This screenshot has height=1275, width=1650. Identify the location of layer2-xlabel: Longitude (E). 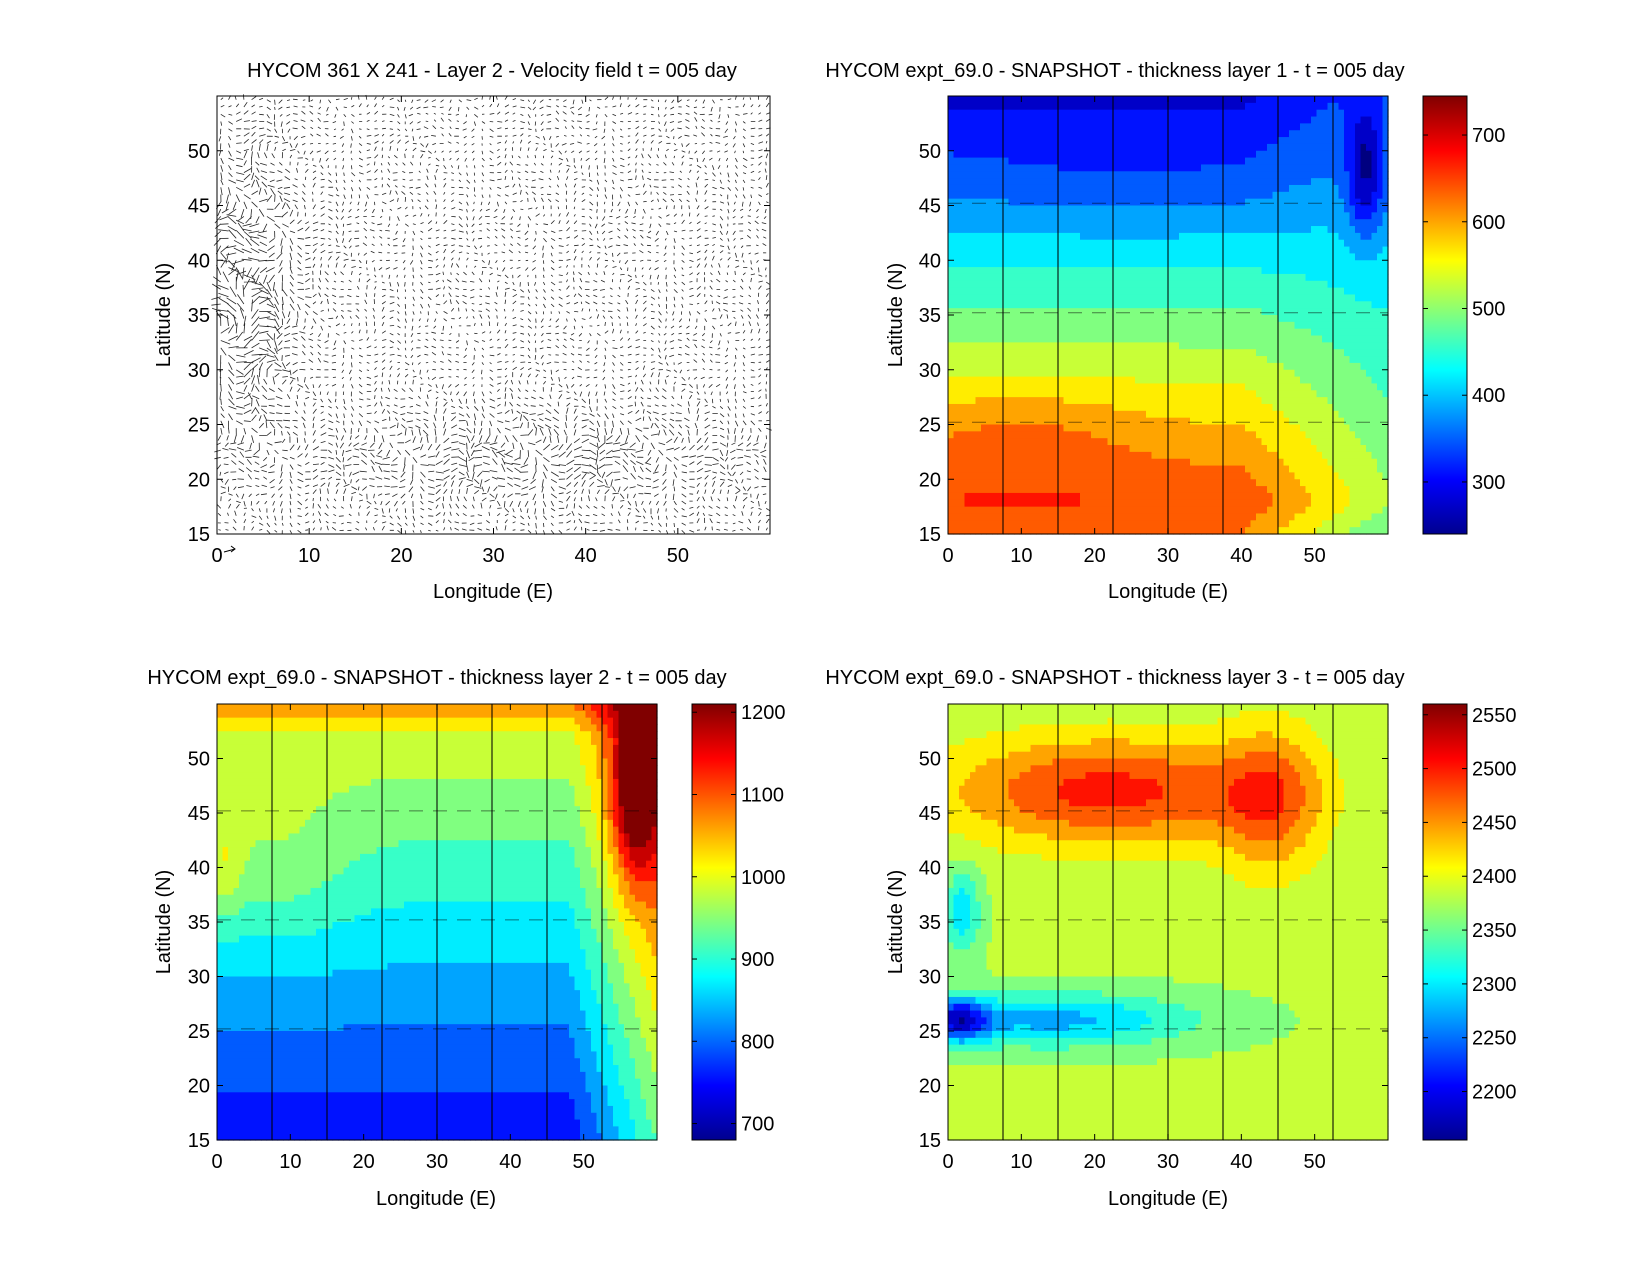
(436, 1199).